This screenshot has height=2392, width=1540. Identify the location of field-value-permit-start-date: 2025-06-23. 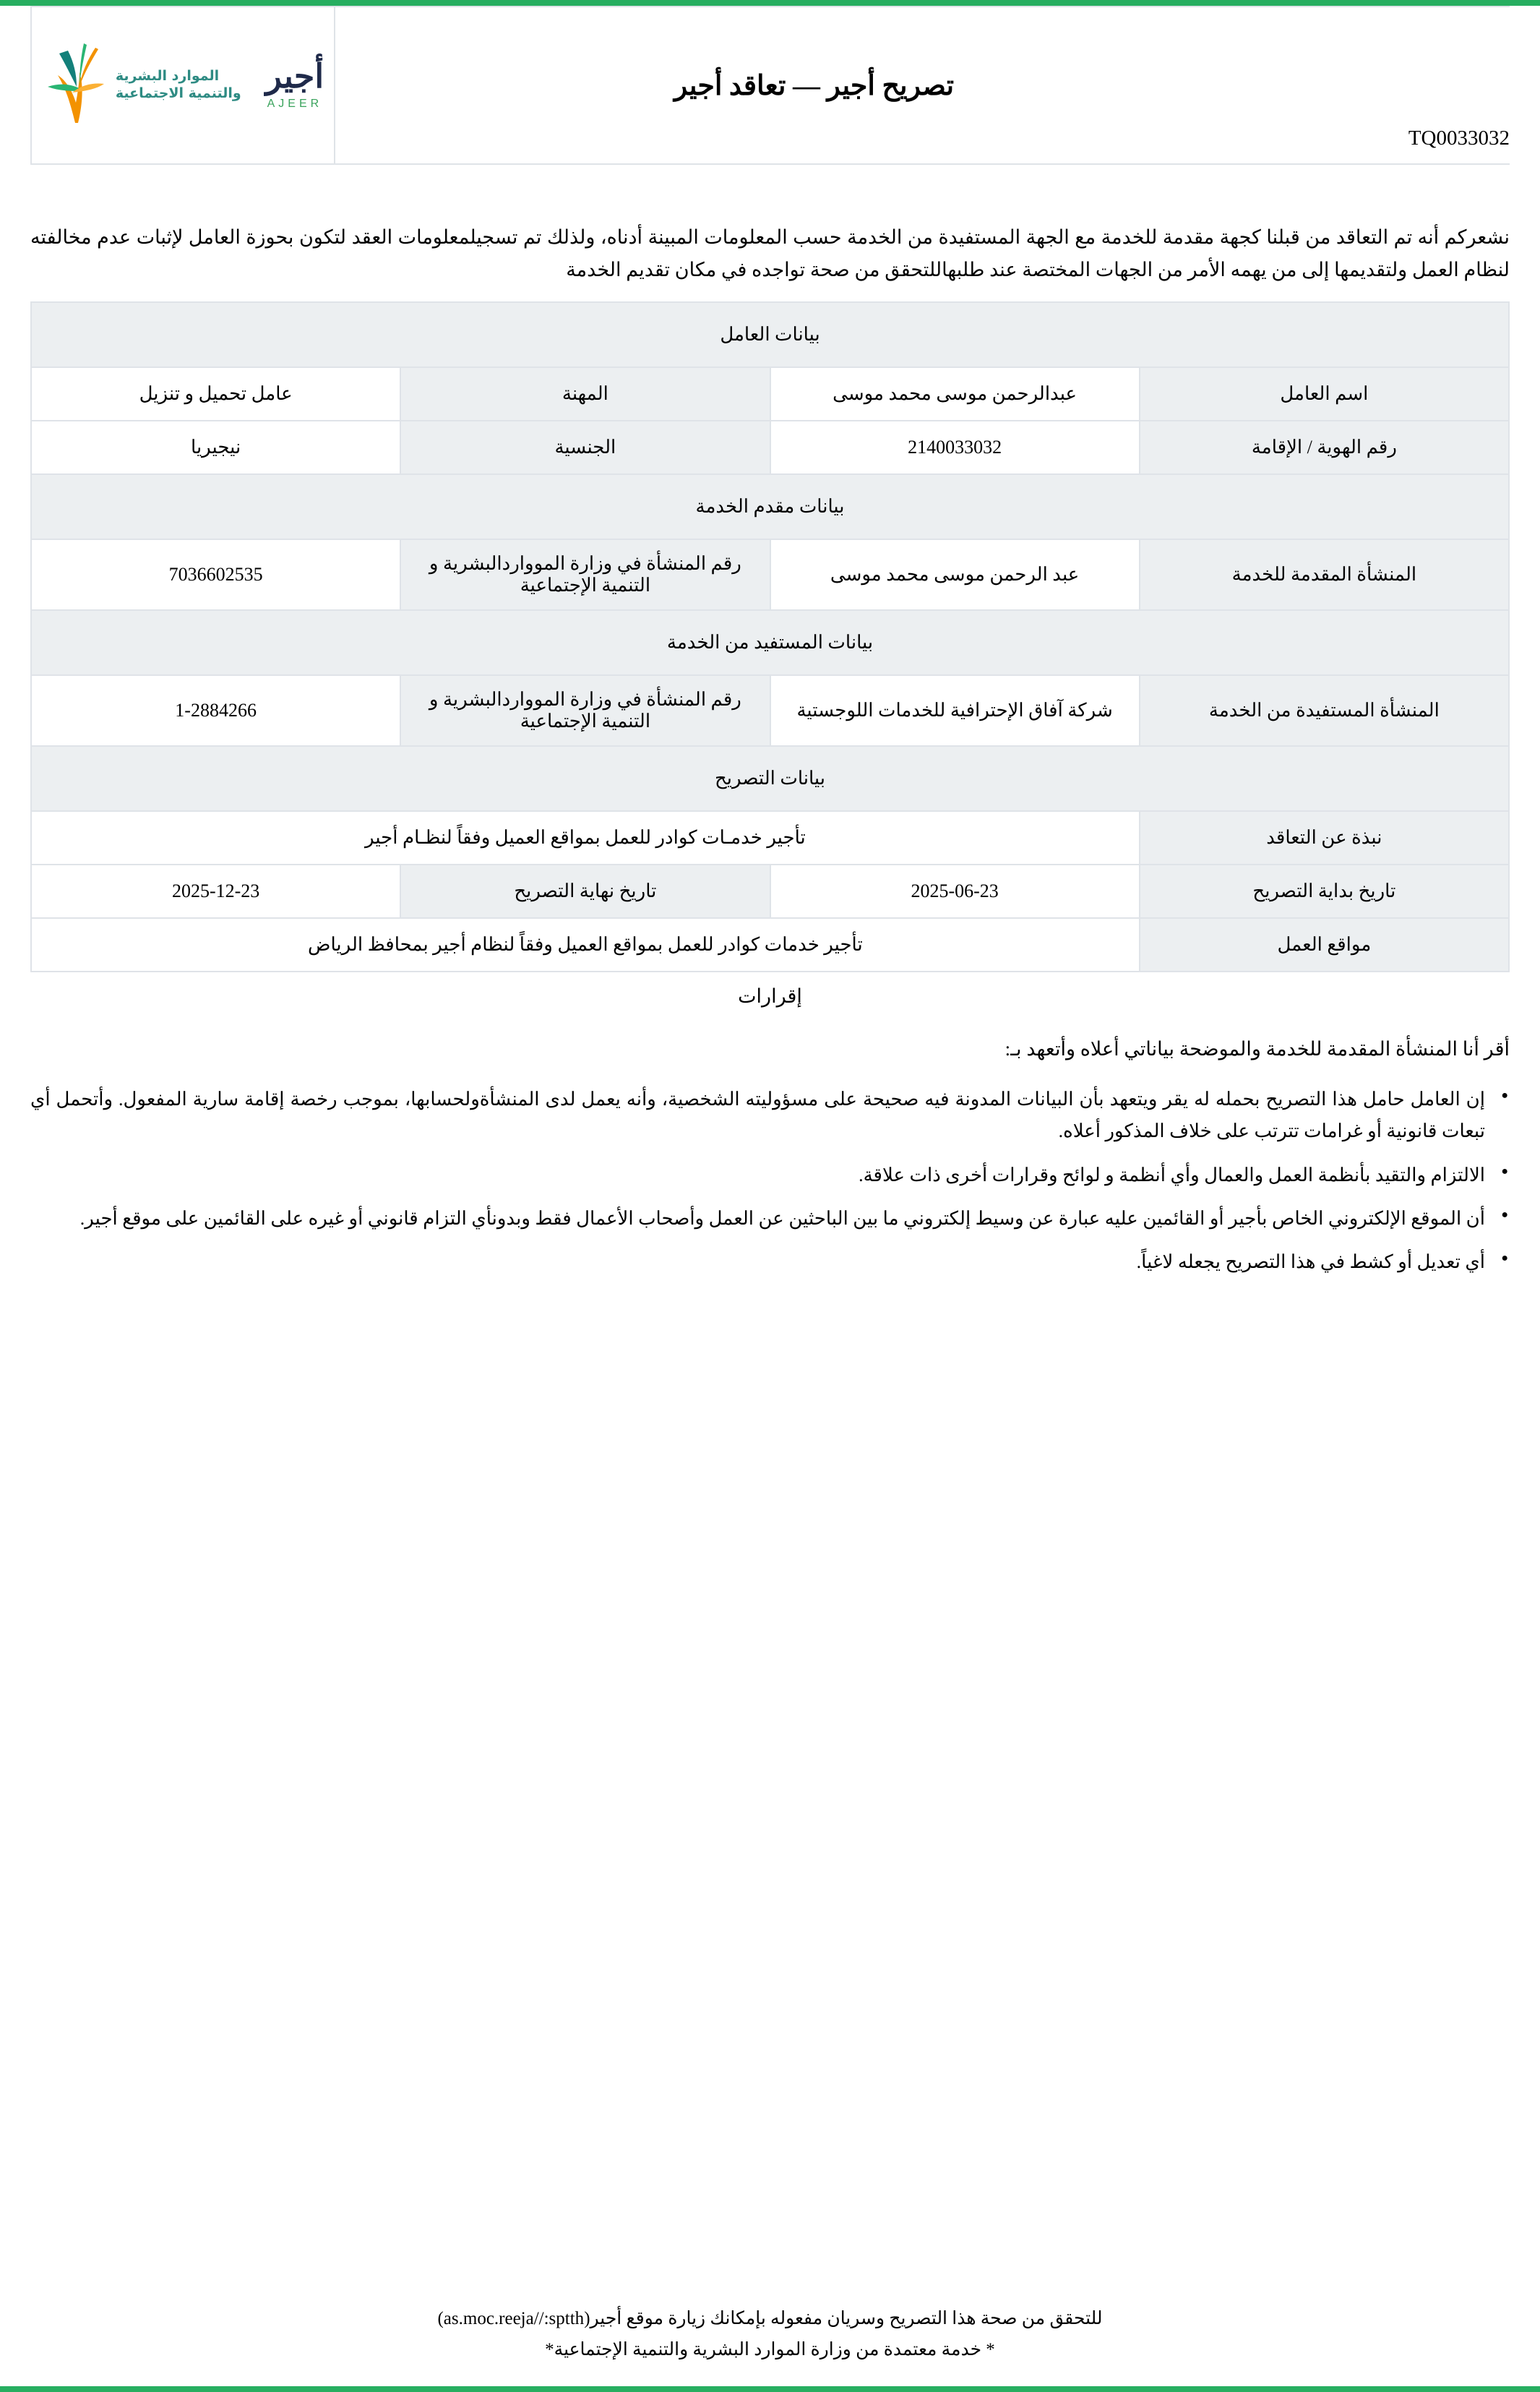
(954, 891).